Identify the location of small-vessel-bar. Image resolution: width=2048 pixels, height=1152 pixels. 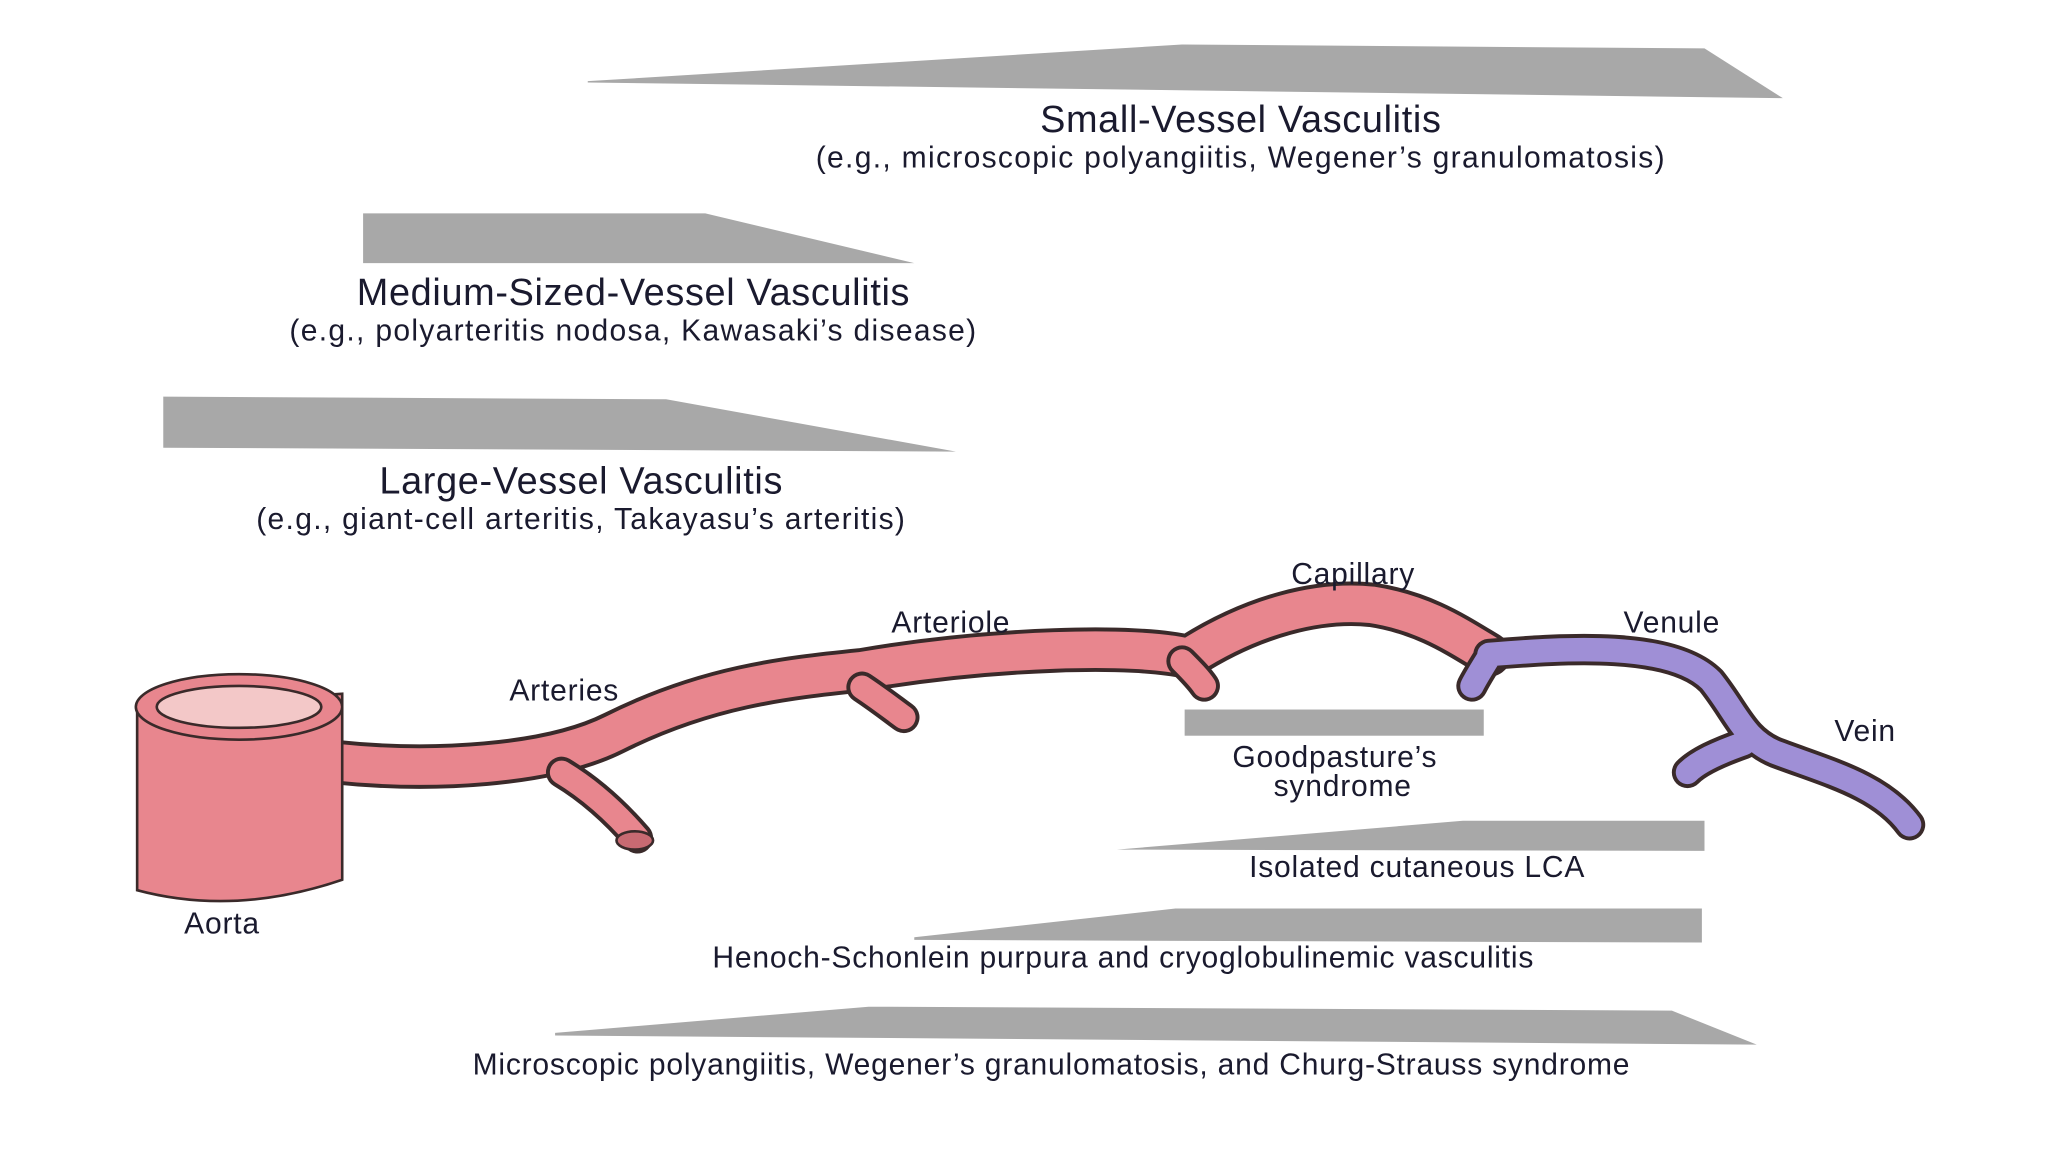
(1185, 71).